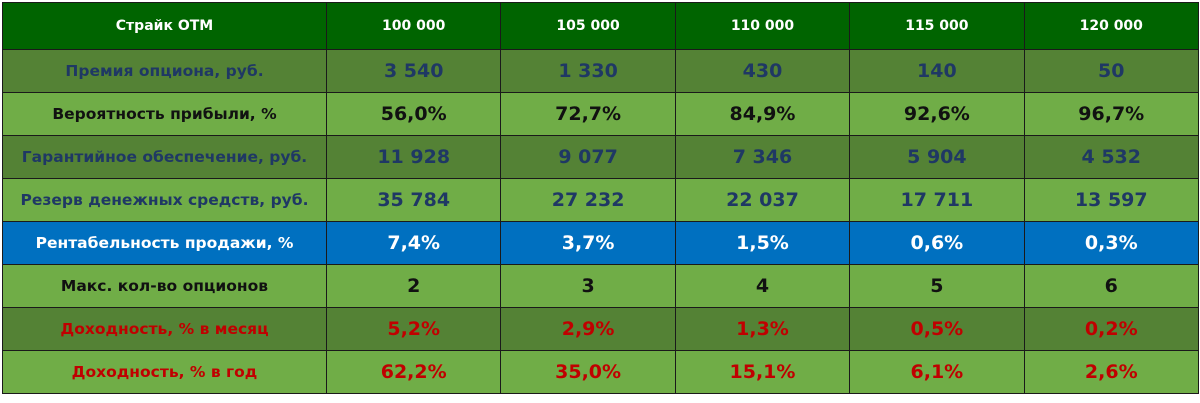  What do you see at coordinates (413, 114) in the screenshot?
I see `row-value: 56,0%` at bounding box center [413, 114].